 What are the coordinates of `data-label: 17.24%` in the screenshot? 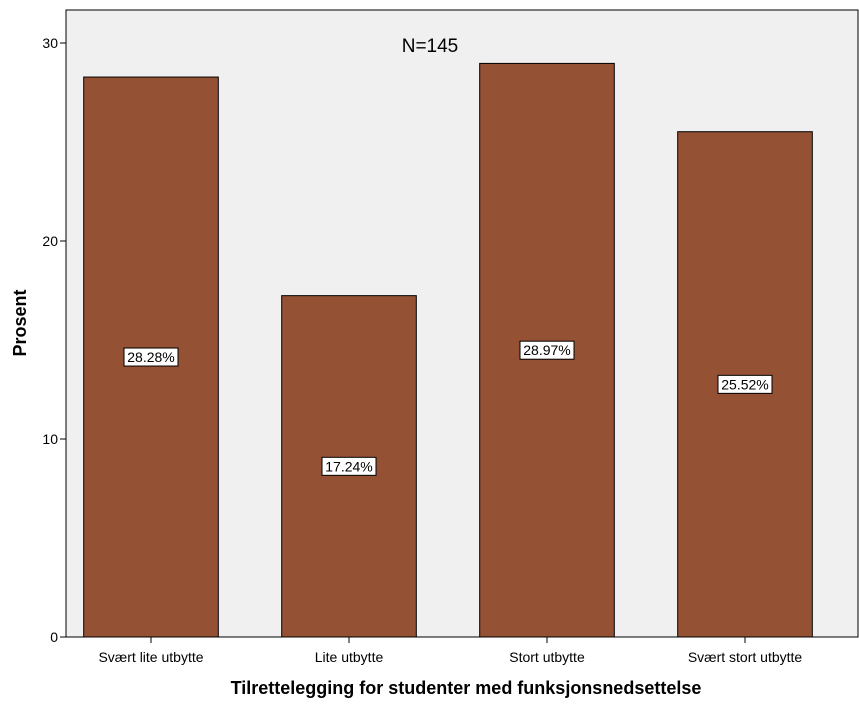 It's located at (348, 466).